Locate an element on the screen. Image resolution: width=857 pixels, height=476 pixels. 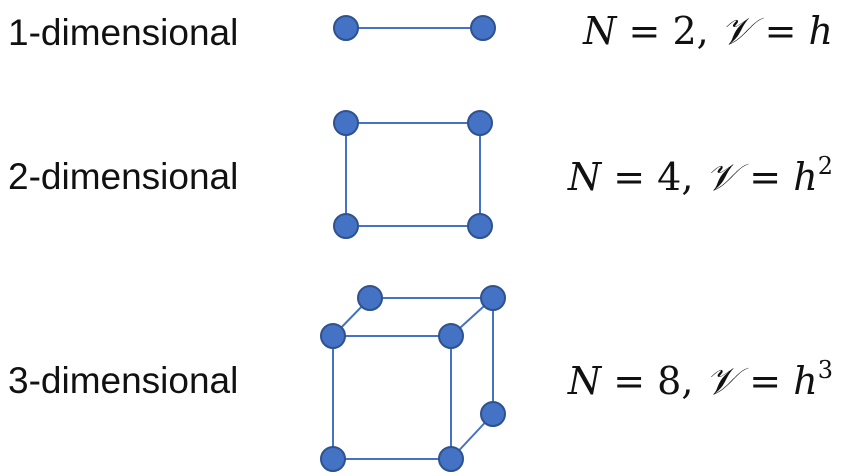
formula-n-value: 8 is located at coordinates (669, 381).